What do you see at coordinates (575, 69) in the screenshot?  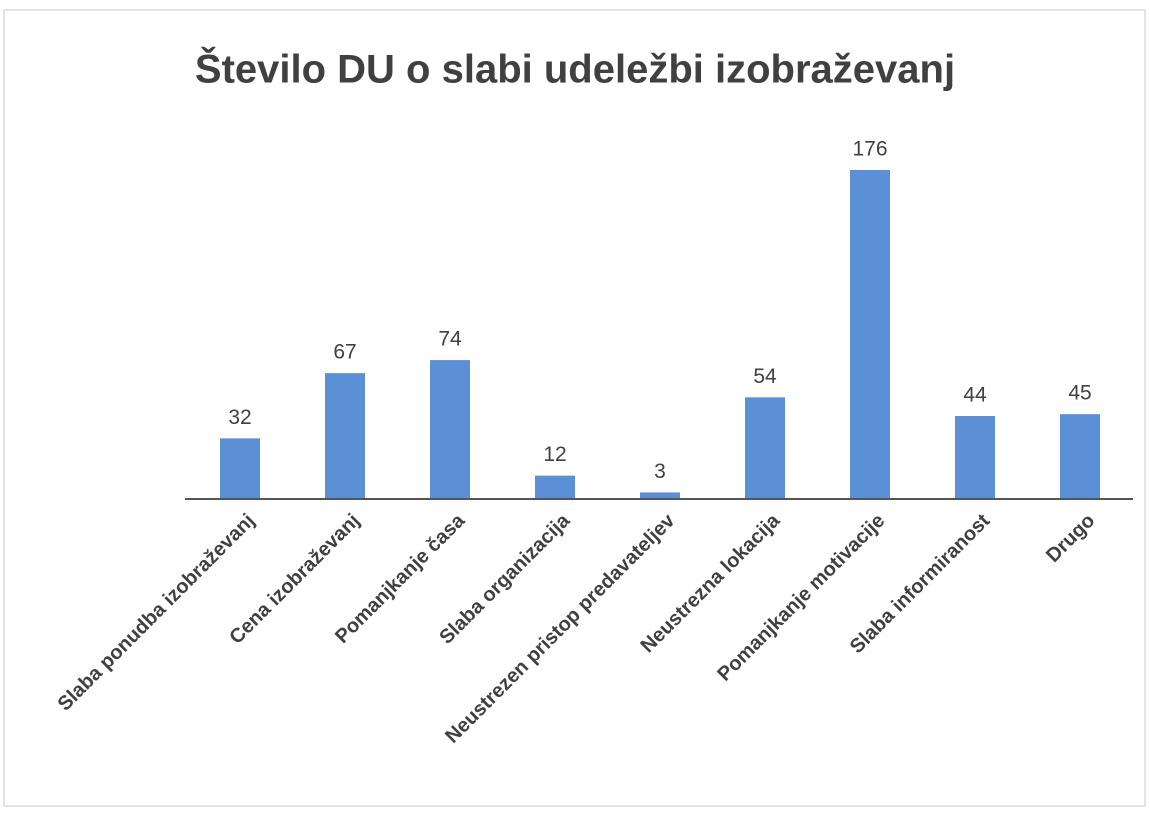 I see `chart-title: Število DU o slabi udeležbi izobraževanj` at bounding box center [575, 69].